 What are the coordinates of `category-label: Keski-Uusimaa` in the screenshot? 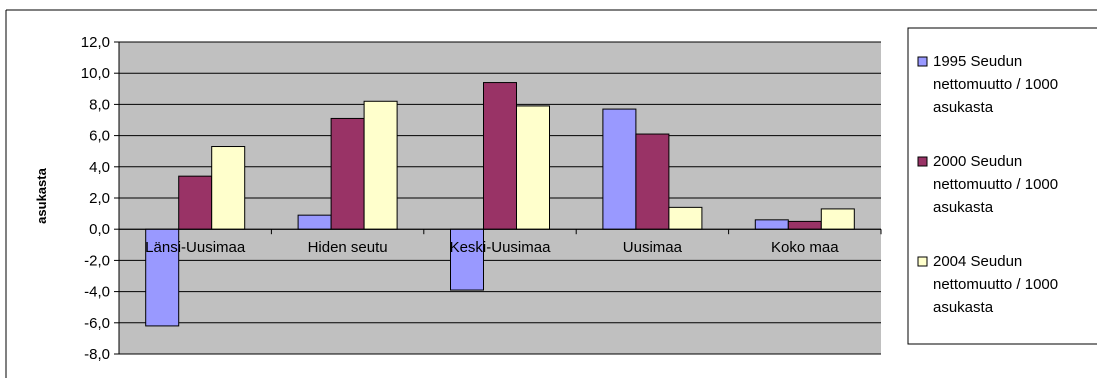 It's located at (501, 247).